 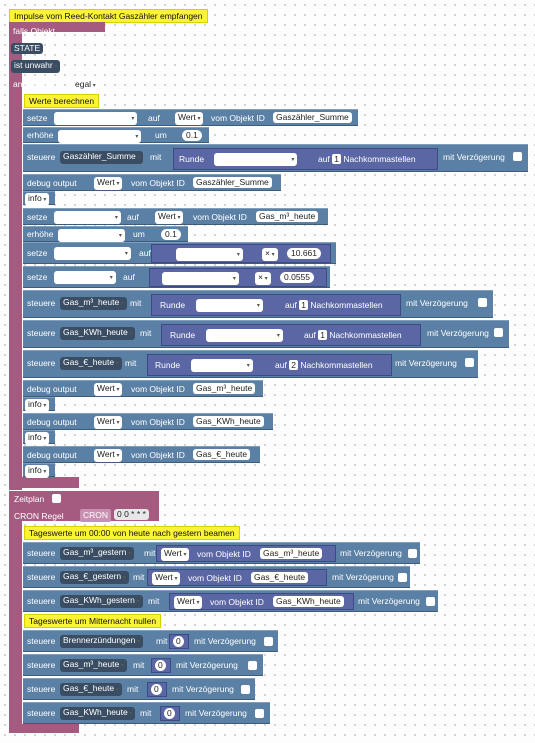 I want to click on erhoehe-gas-m3-heute-block: erhöhe Gas_m³_heute um 0.1, so click(x=105, y=234).